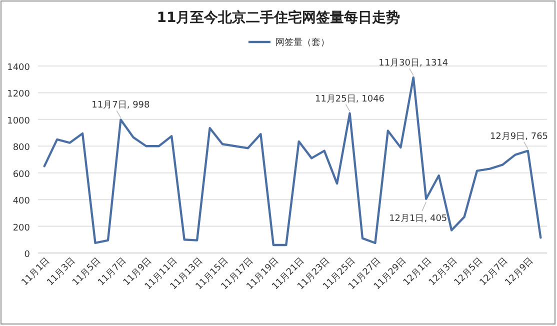  I want to click on data-label: 11月25日, 1046, so click(349, 99).